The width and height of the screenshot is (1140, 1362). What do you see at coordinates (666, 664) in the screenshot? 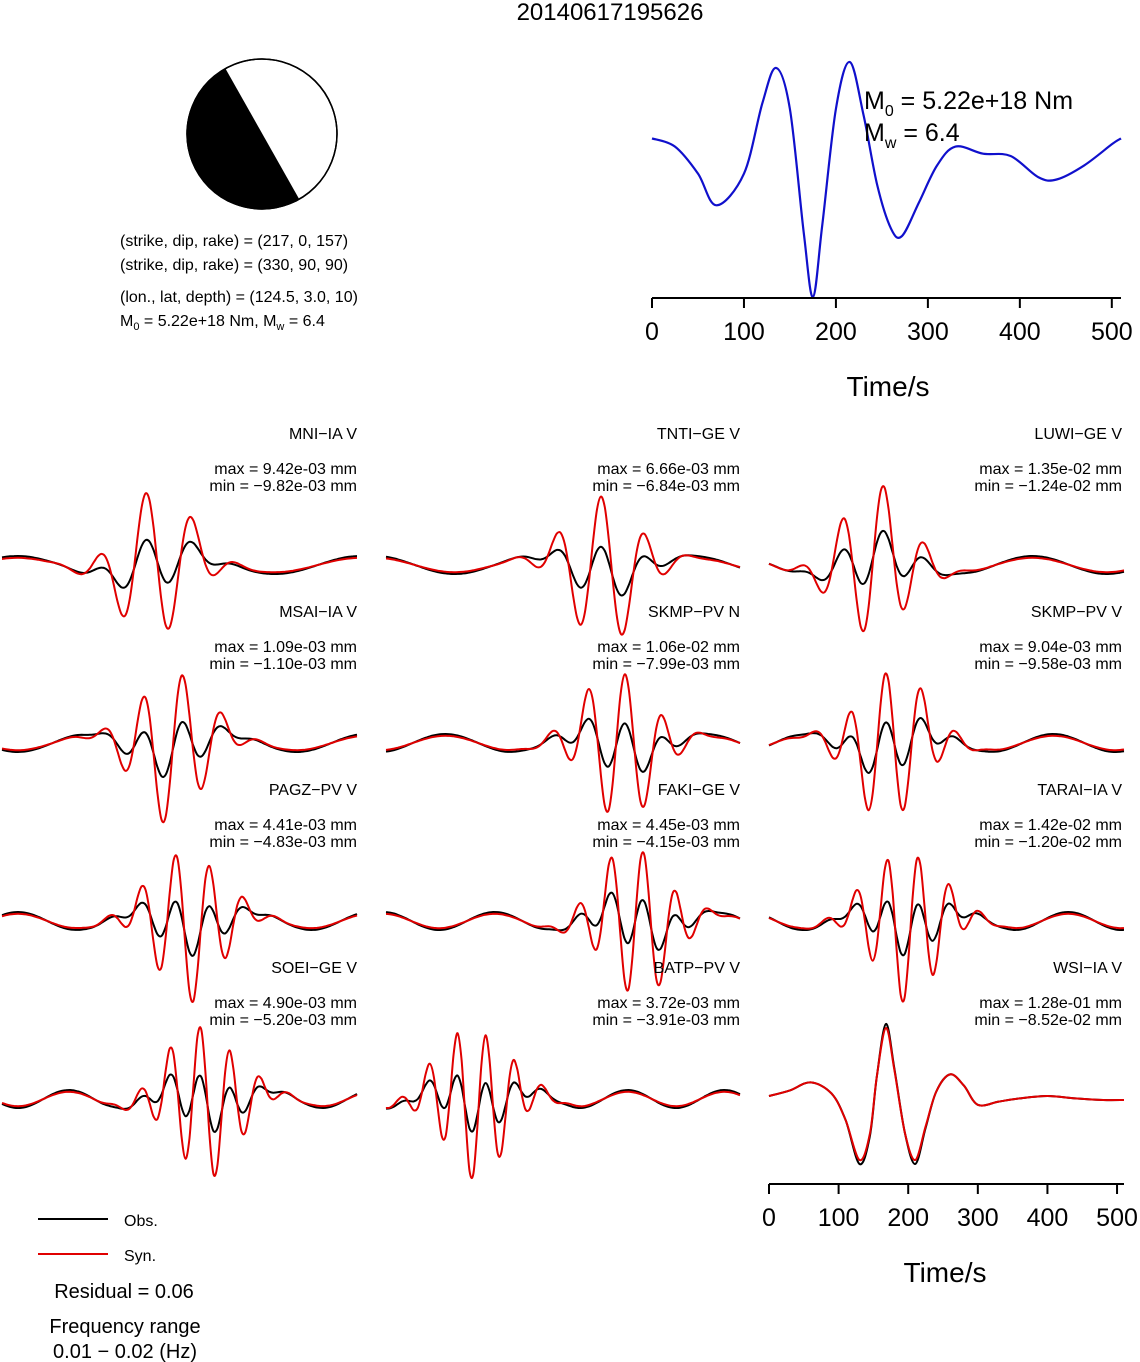
I see `station-min: min = −7.99e-03 mm` at bounding box center [666, 664].